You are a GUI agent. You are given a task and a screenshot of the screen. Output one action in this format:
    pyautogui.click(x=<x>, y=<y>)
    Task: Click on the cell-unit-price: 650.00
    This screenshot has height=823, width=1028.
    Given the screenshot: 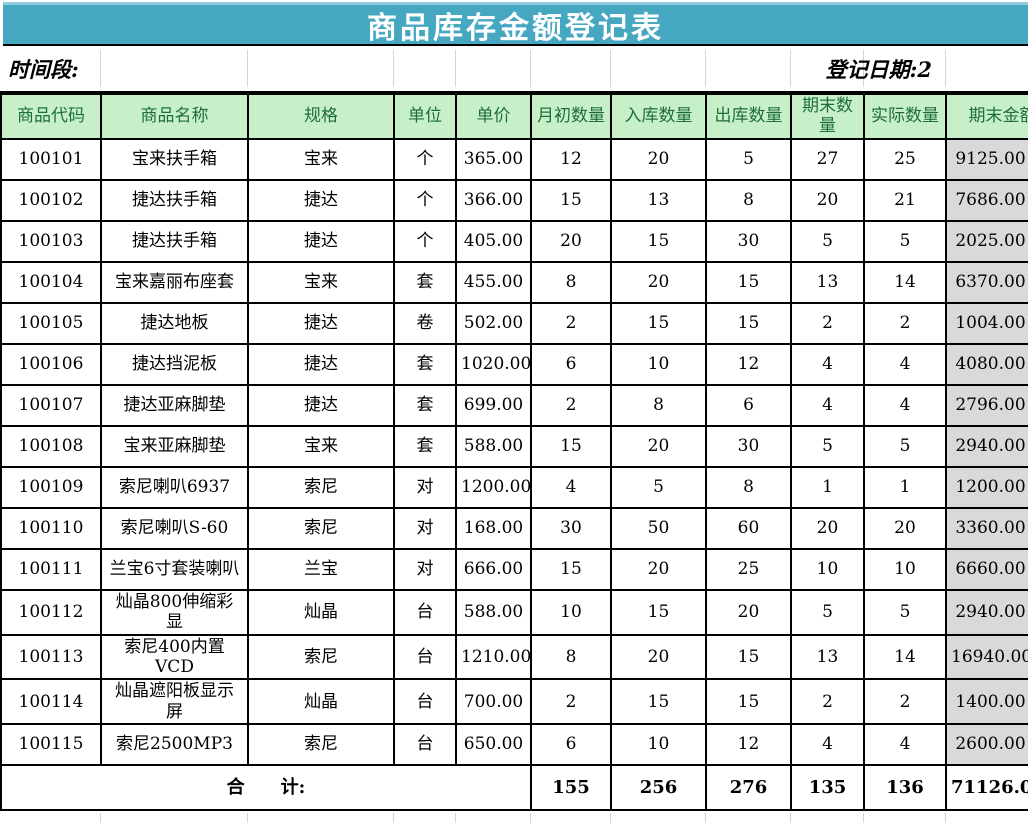 What is the action you would take?
    pyautogui.click(x=493, y=745)
    